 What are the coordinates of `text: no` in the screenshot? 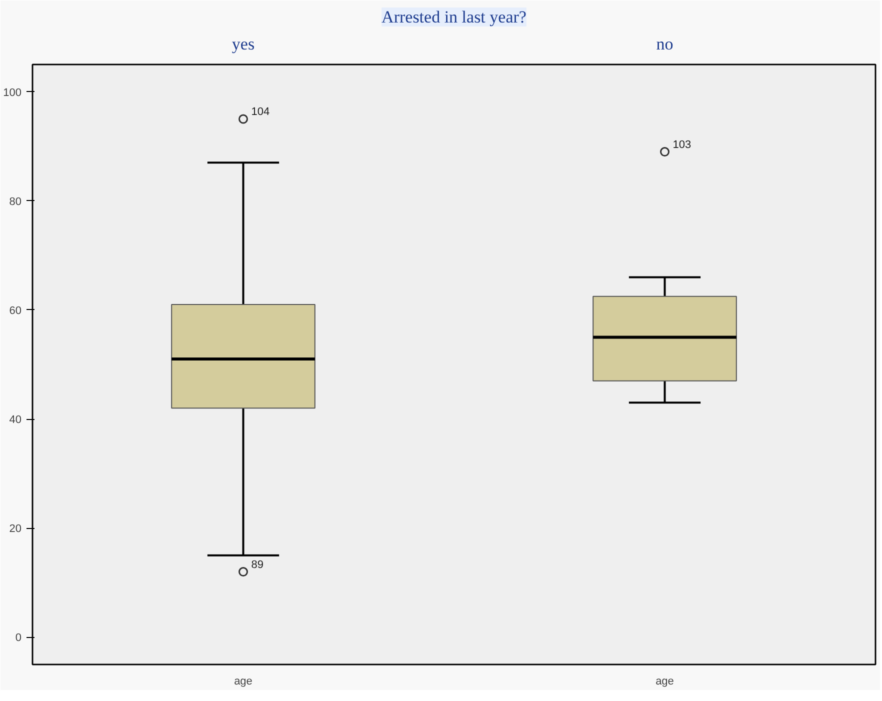 It's located at (665, 44).